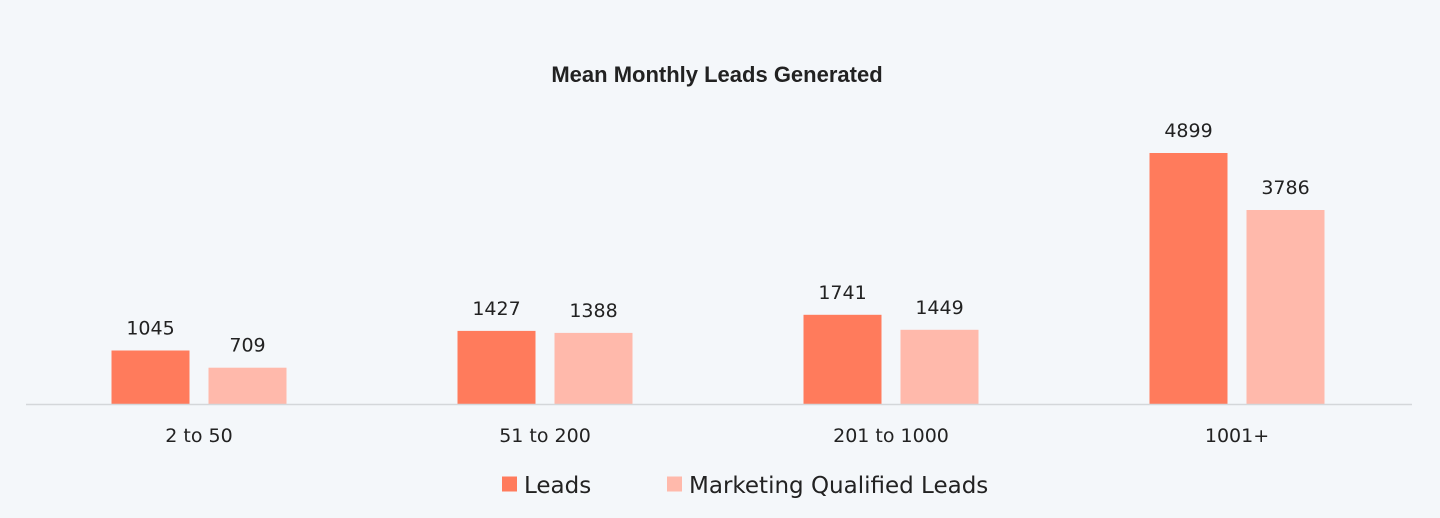 Image resolution: width=1440 pixels, height=518 pixels. Describe the element at coordinates (674, 484) in the screenshot. I see `legend-swatch-marketing-qualified-leads` at that location.